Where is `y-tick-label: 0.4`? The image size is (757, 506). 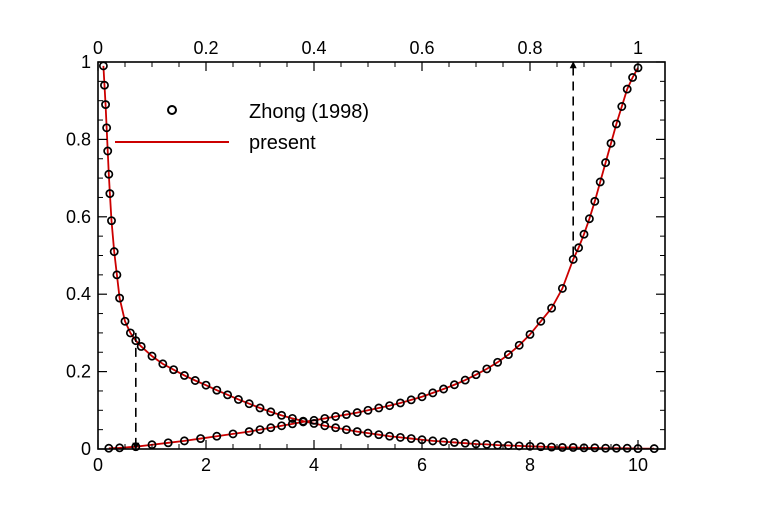 y-tick-label: 0.4 is located at coordinates (78, 294).